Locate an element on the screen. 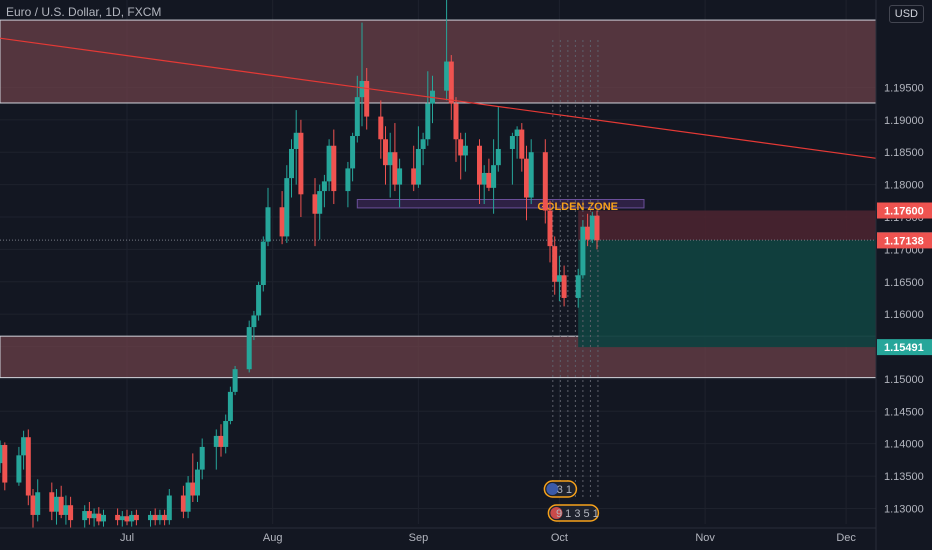  price-tick-label: 1.15000 is located at coordinates (904, 380).